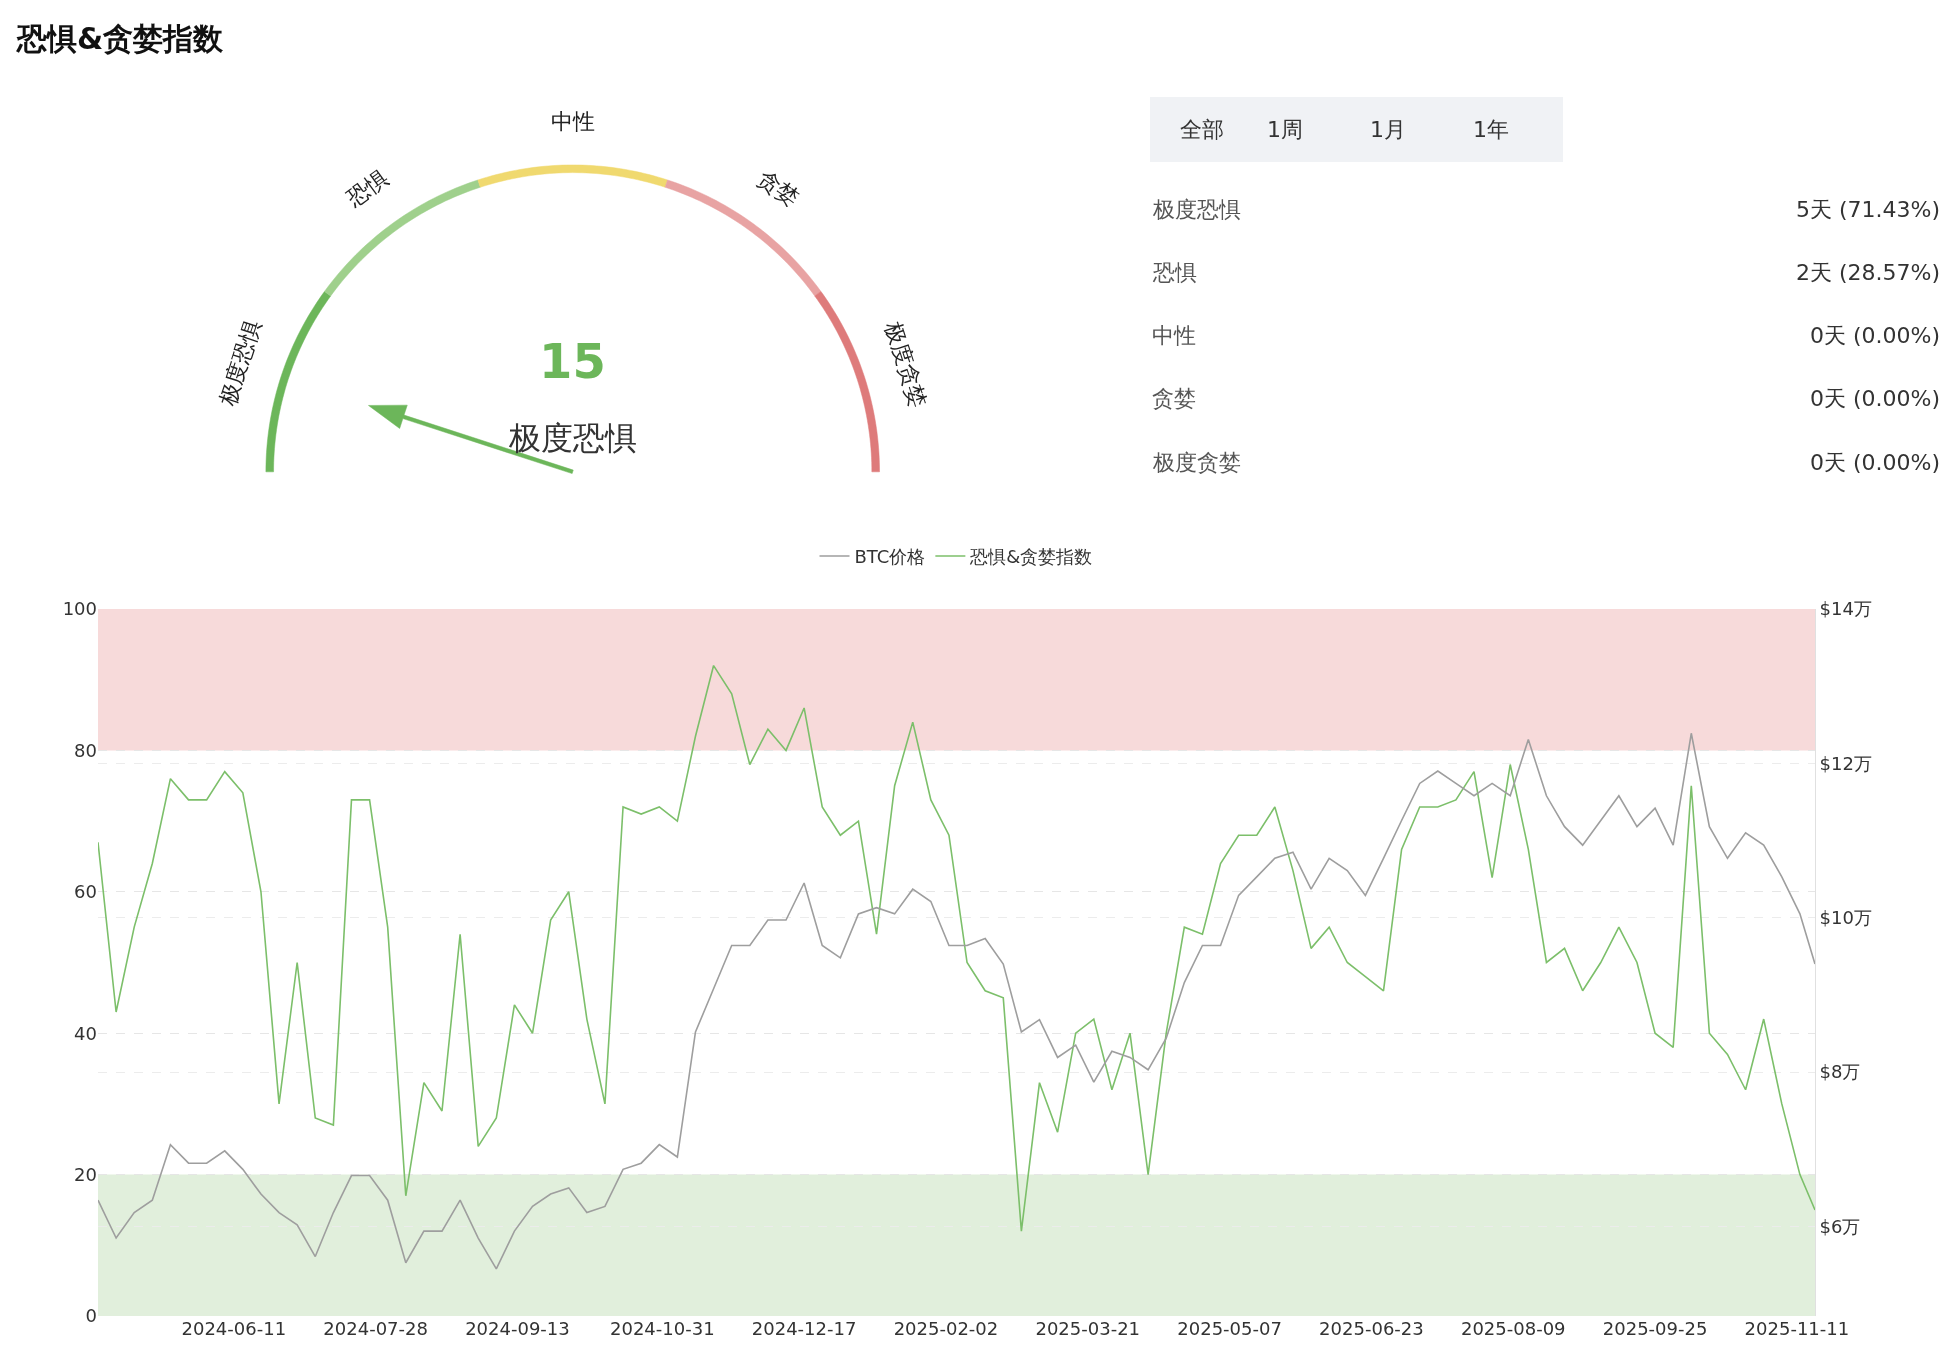 This screenshot has height=1370, width=1948. Describe the element at coordinates (1388, 129) in the screenshot. I see `text: 1月` at that location.